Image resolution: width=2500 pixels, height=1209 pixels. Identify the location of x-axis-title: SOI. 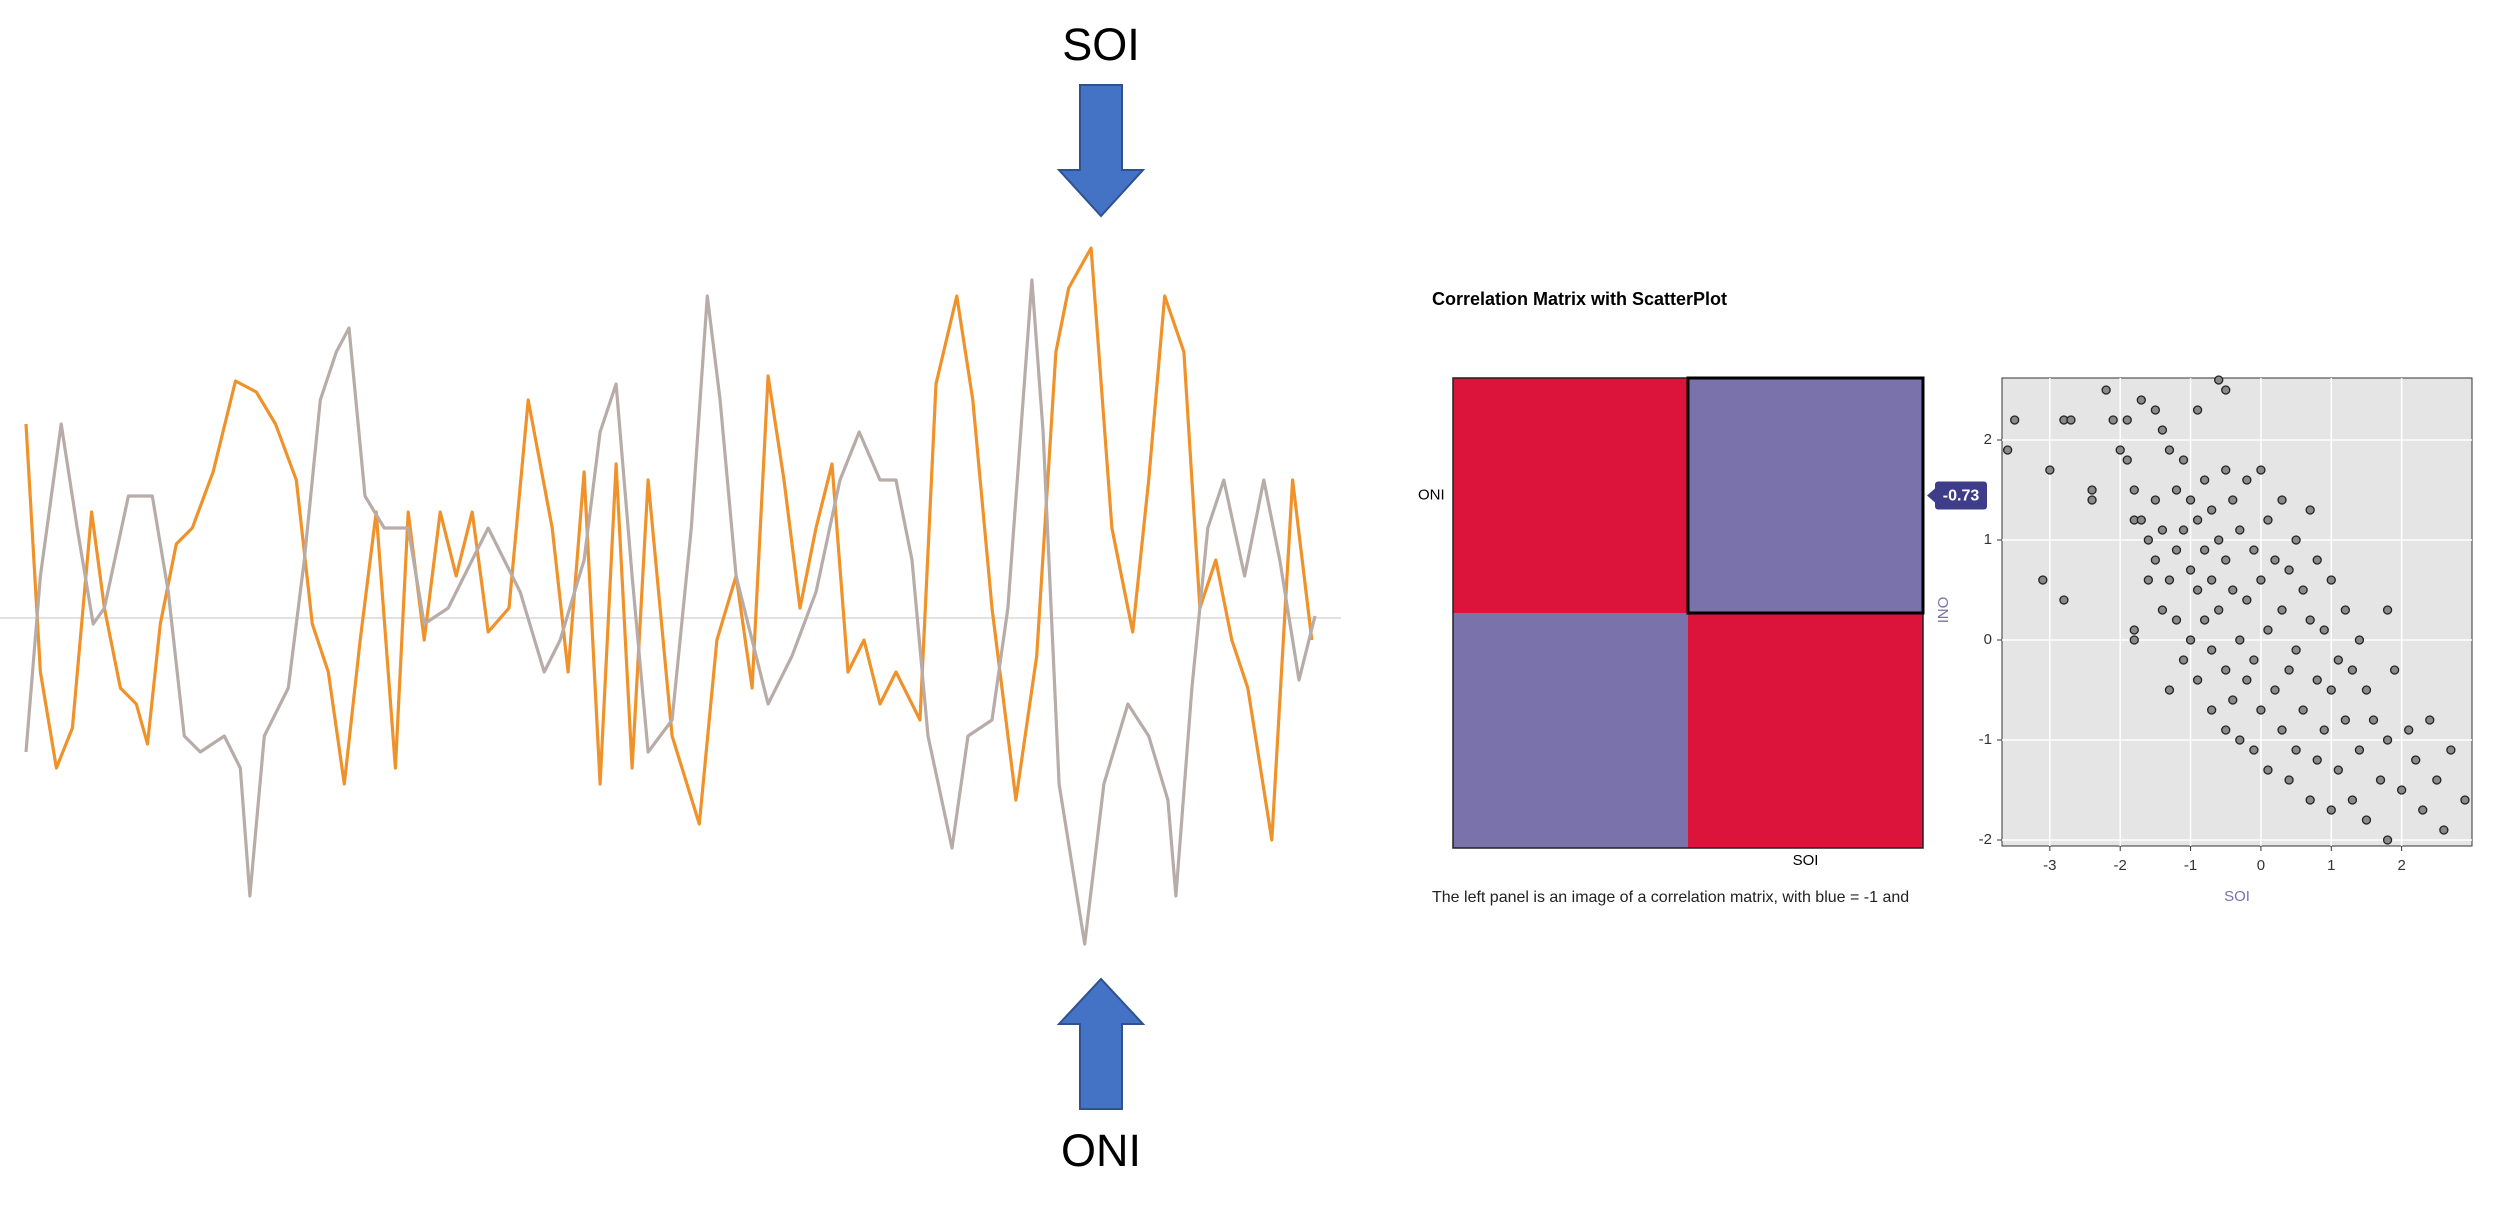
(2237, 896).